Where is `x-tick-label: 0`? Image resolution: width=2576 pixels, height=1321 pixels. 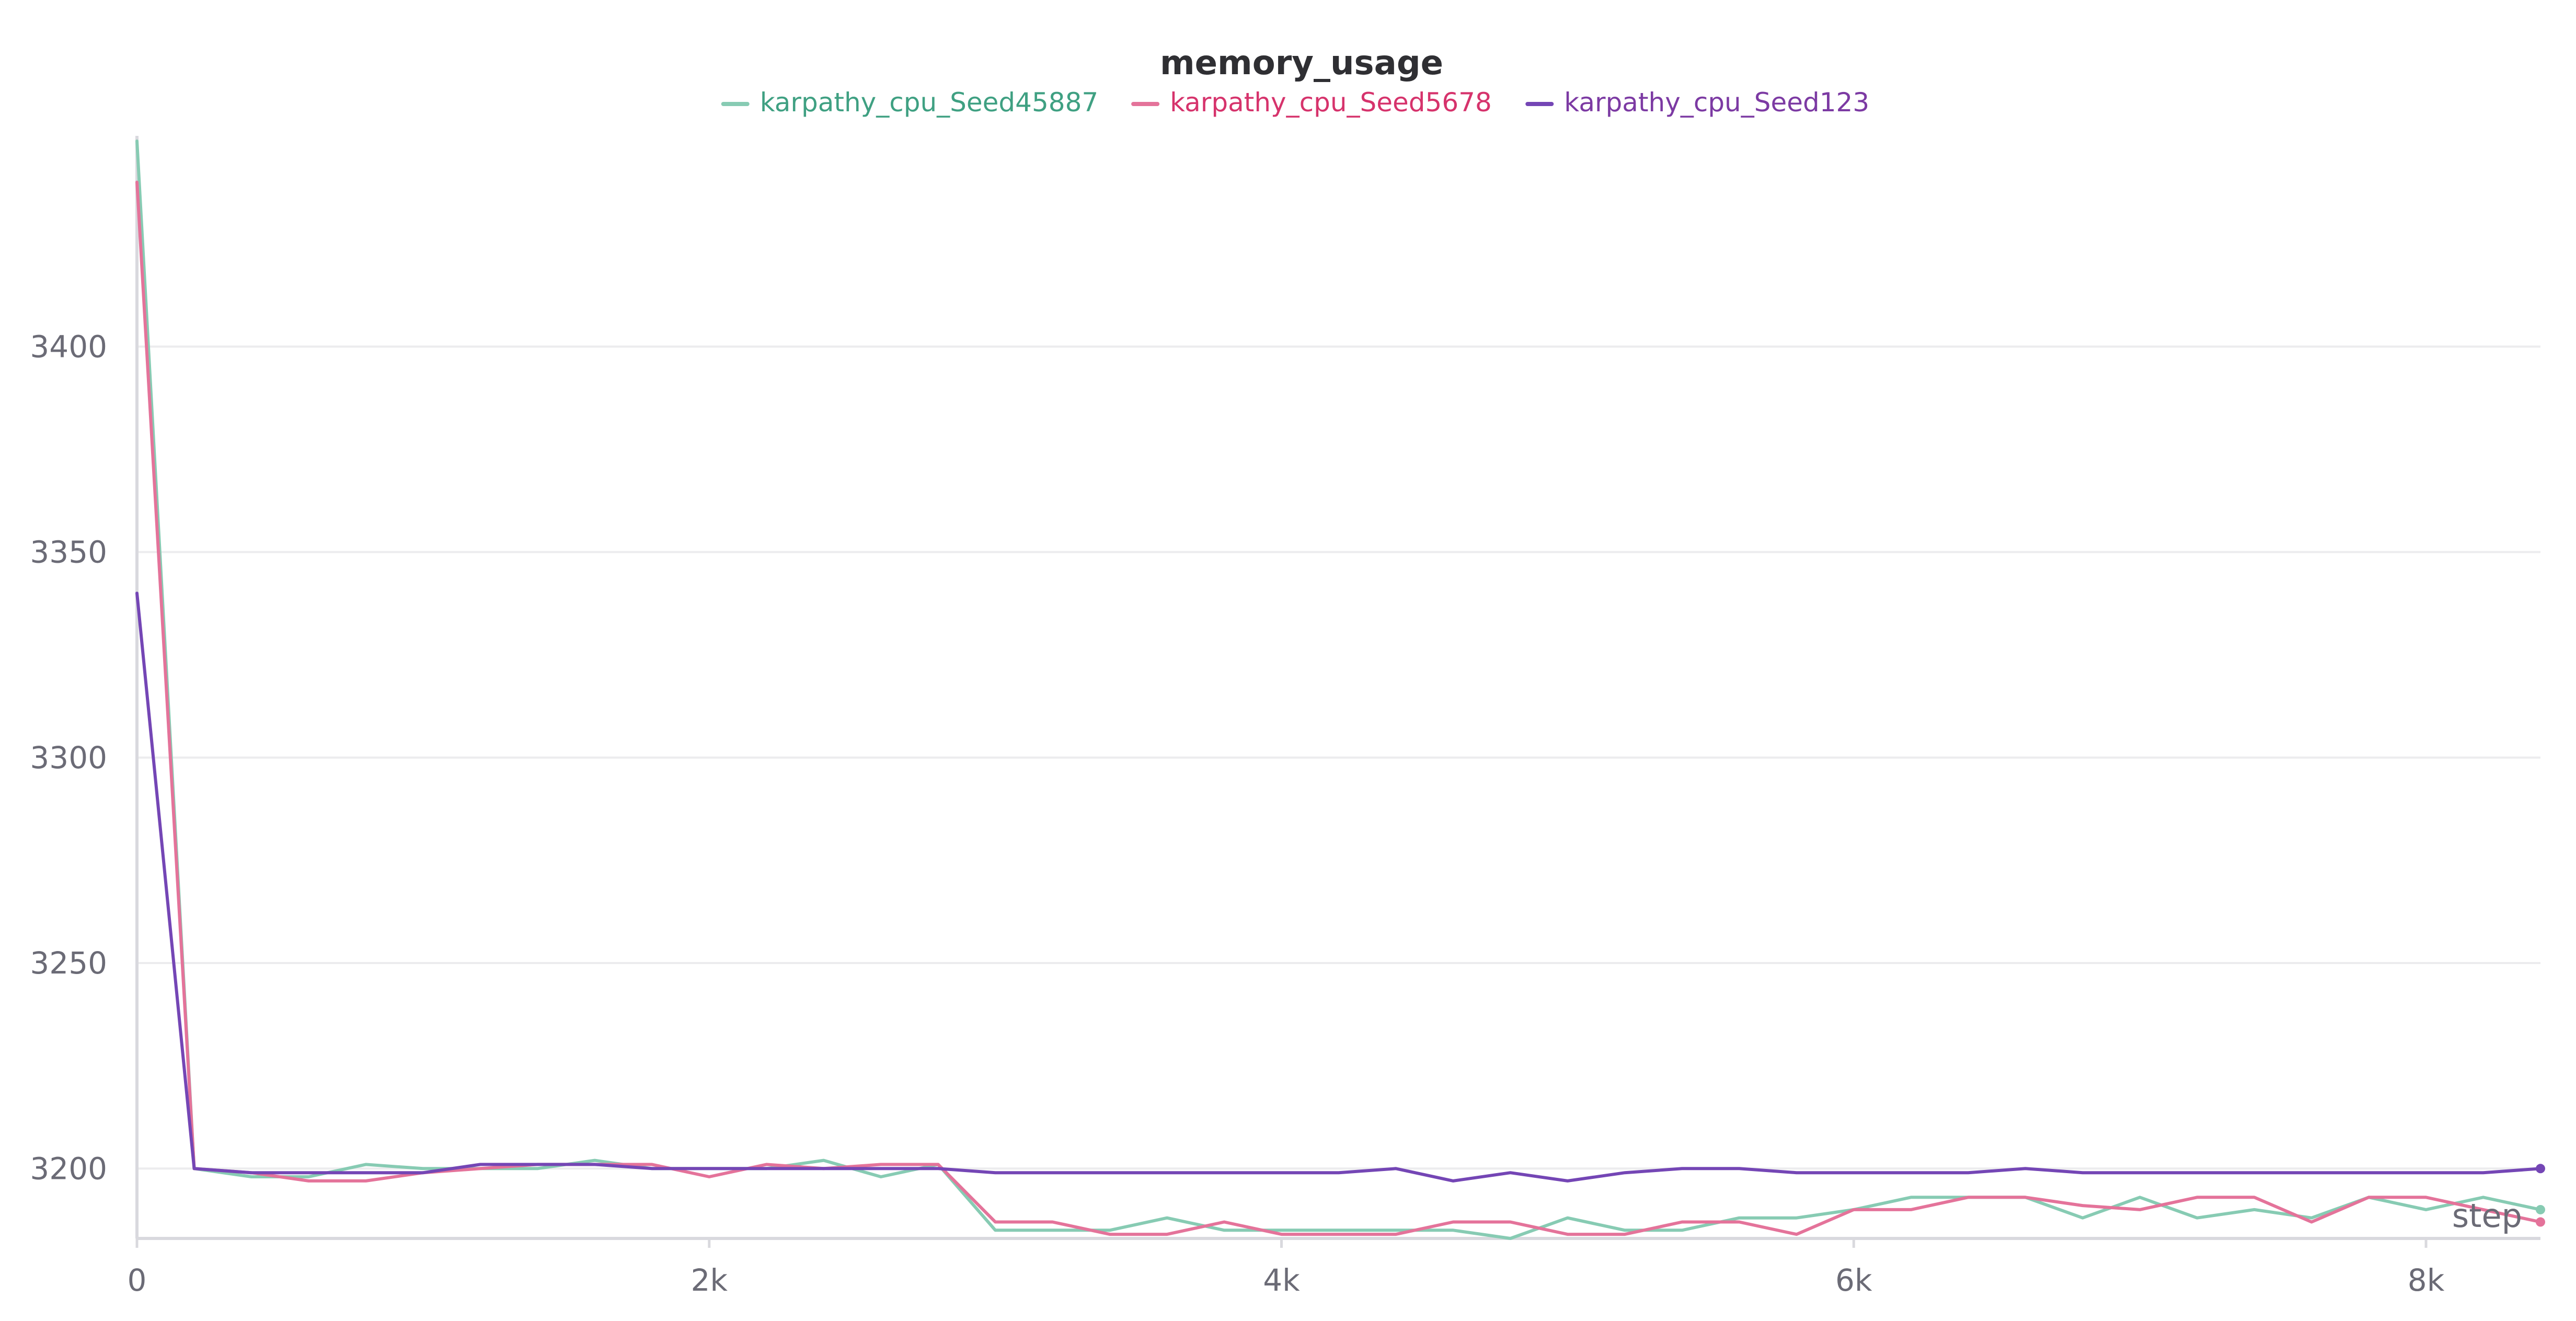 x-tick-label: 0 is located at coordinates (137, 1280).